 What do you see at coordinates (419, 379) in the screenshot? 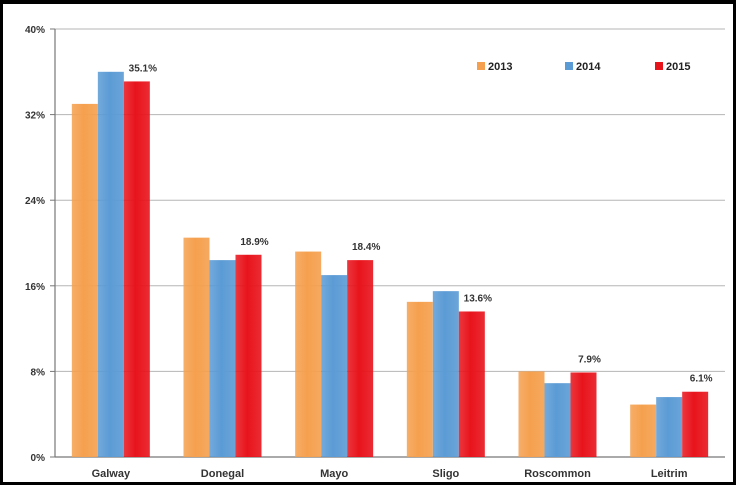
I see `bar-sligo-2013` at bounding box center [419, 379].